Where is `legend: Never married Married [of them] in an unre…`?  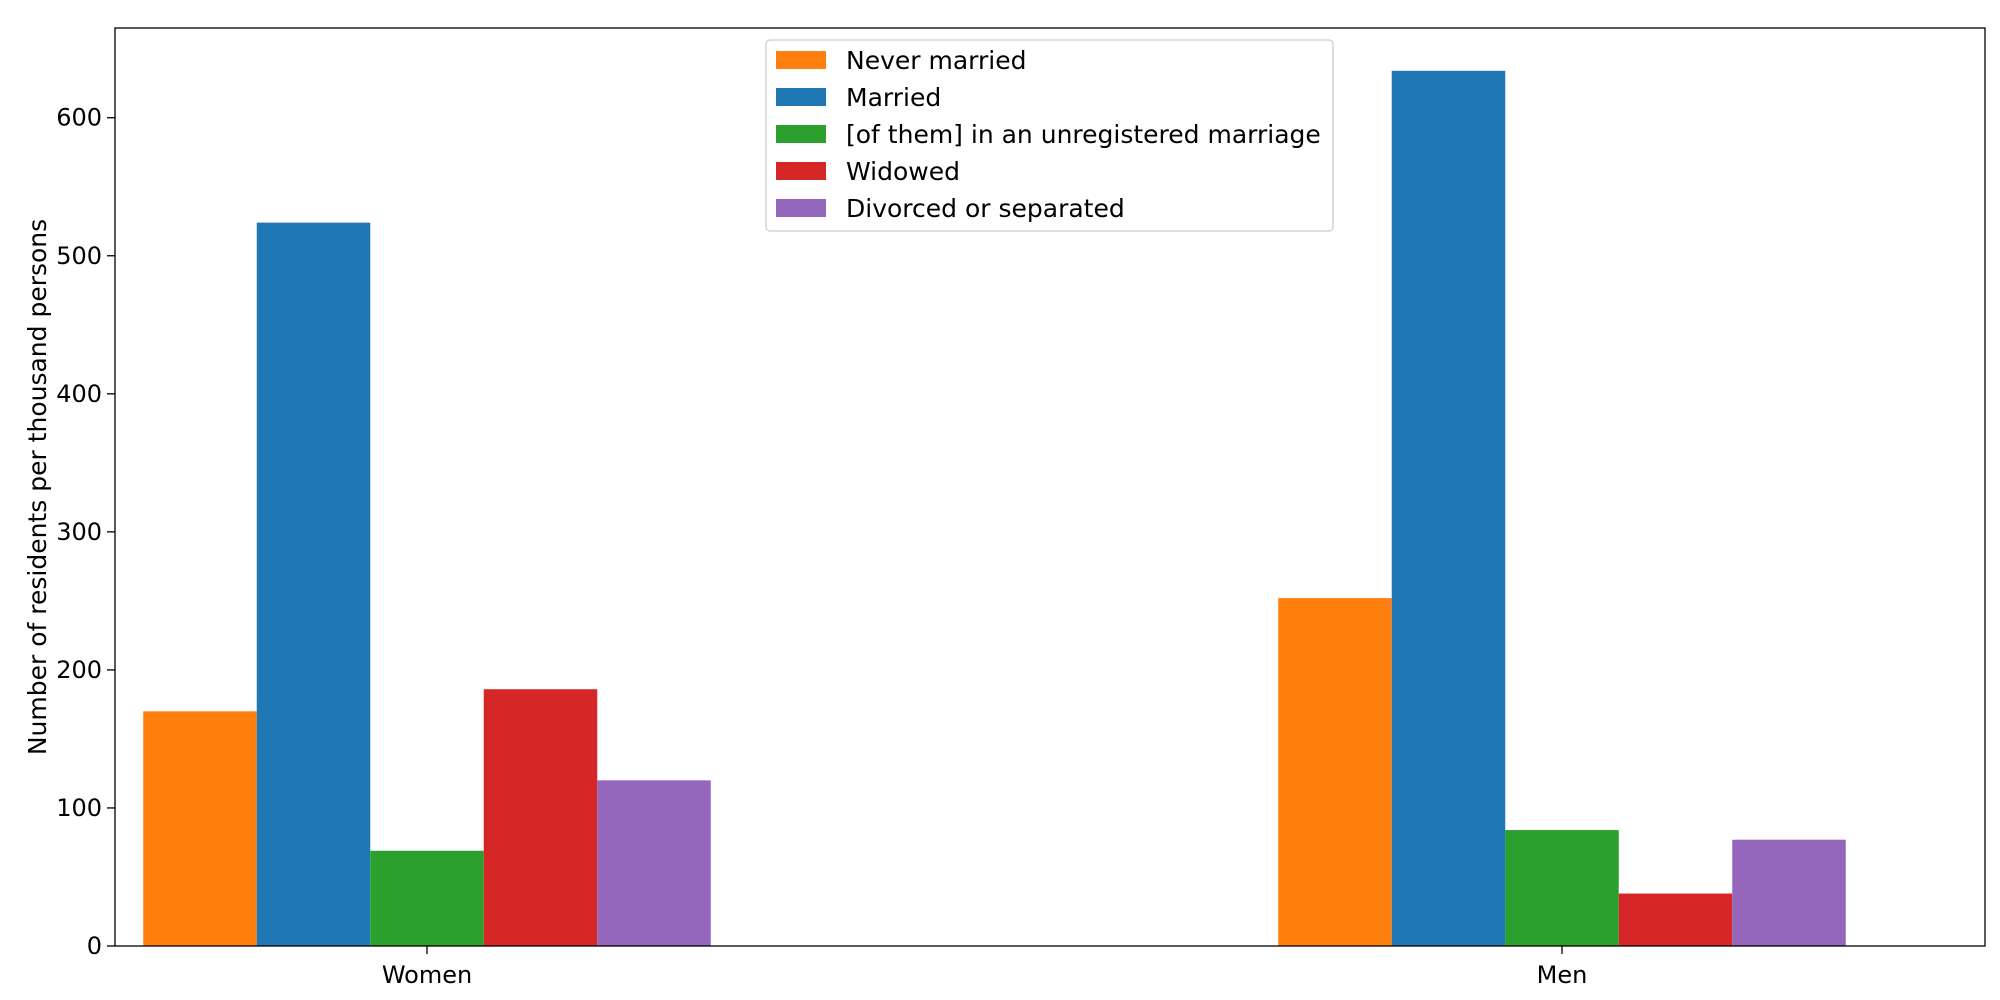
legend: Never married Married [of them] in an unre… is located at coordinates (1049, 135).